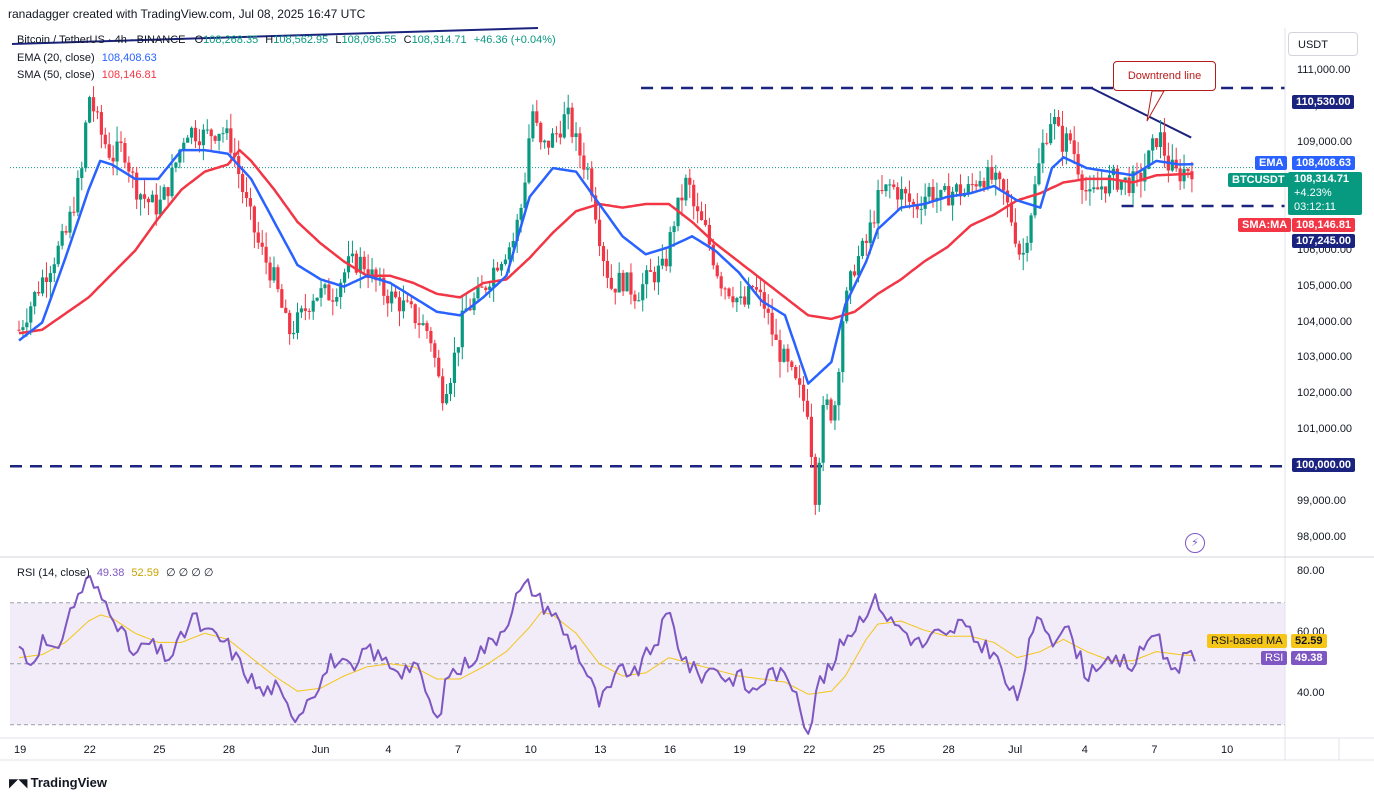  I want to click on sma-legend: SMA (50, close) 108,146.81, so click(87, 75).